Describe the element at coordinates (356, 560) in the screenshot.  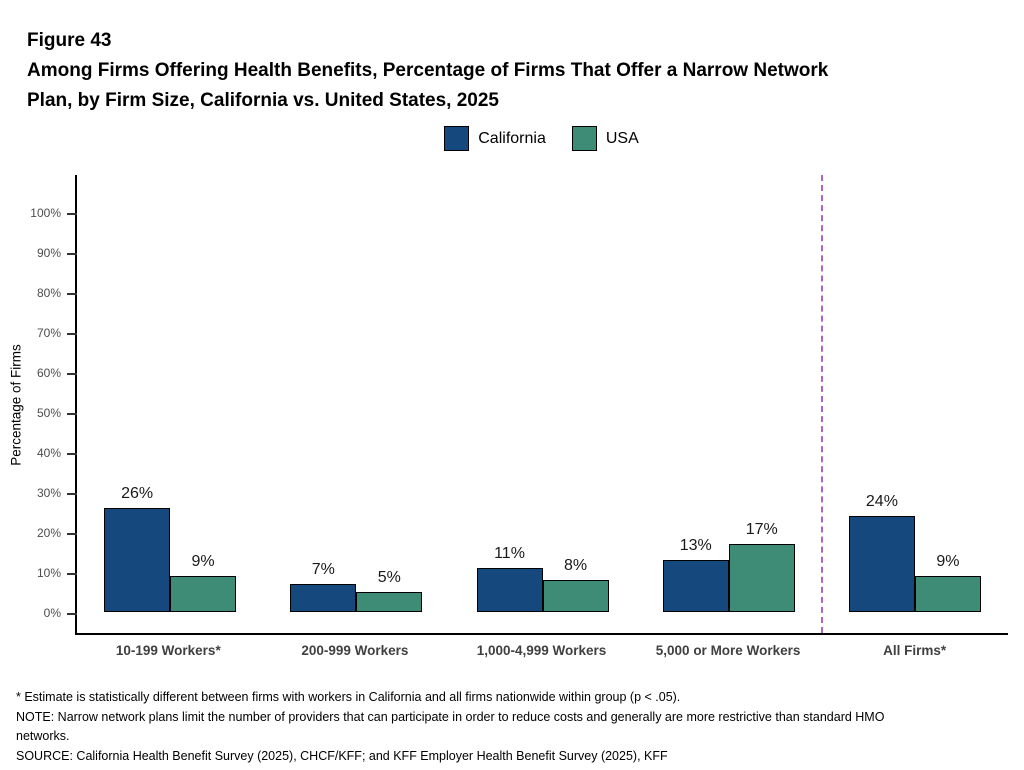
I see `bar-group-2: 7% 5%` at that location.